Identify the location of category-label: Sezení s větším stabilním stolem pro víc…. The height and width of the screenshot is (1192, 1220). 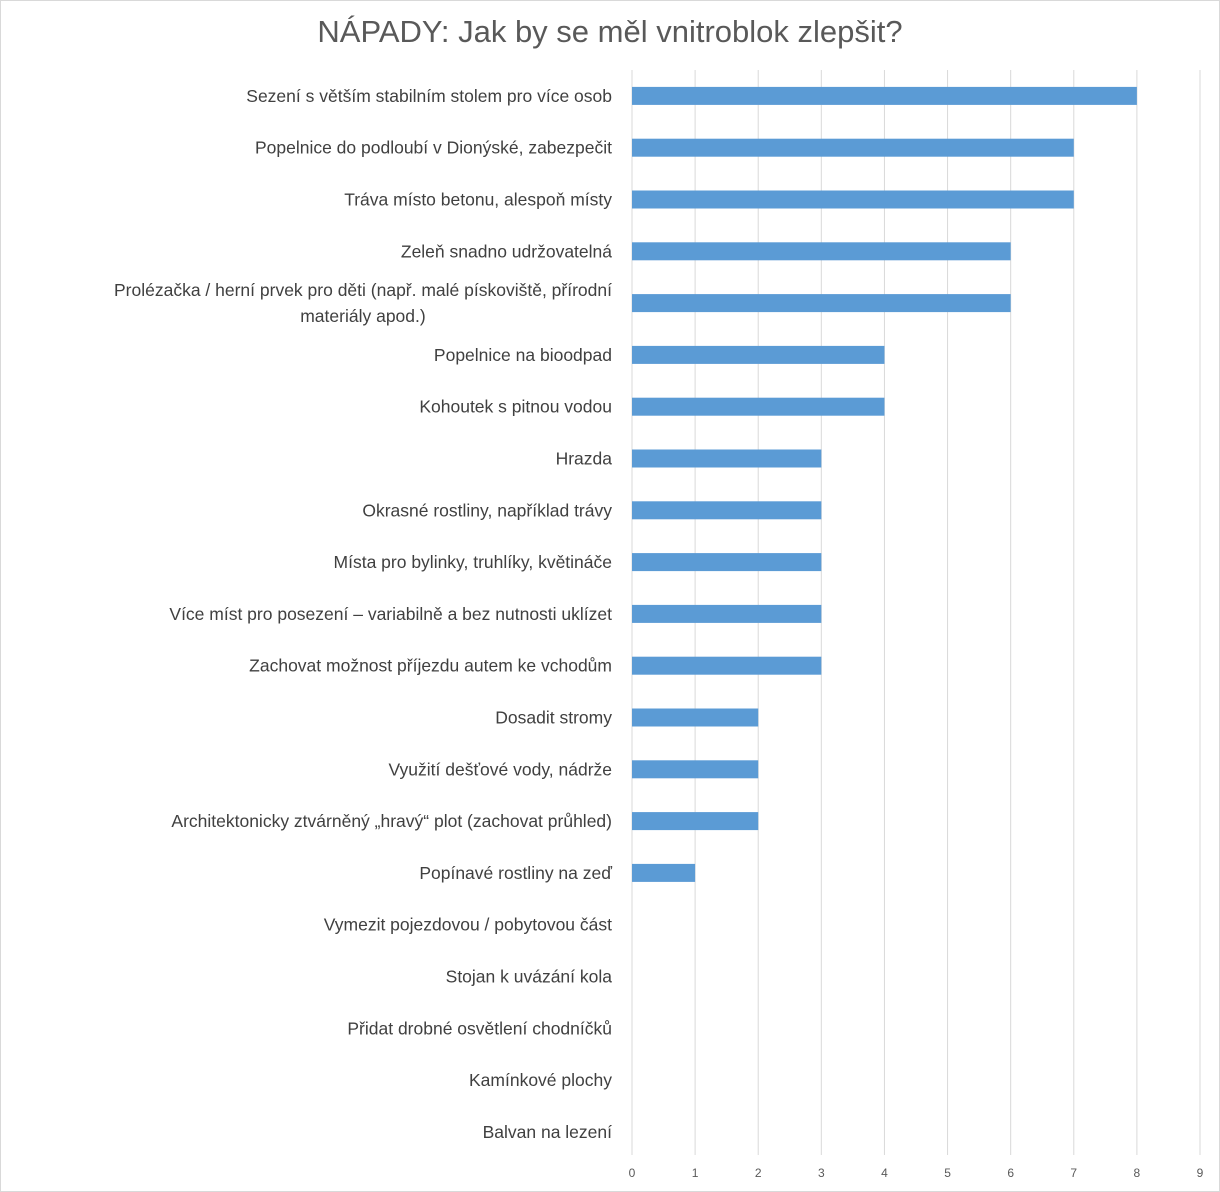
(429, 96).